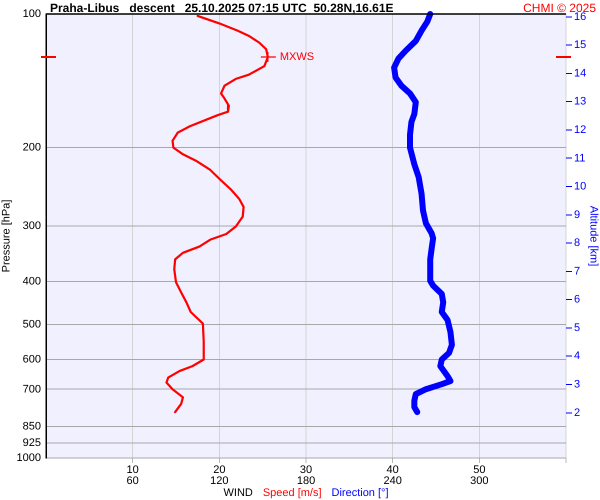 Image resolution: width=600 pixels, height=500 pixels. Describe the element at coordinates (31, 389) in the screenshot. I see `y-tick-label: 700` at that location.